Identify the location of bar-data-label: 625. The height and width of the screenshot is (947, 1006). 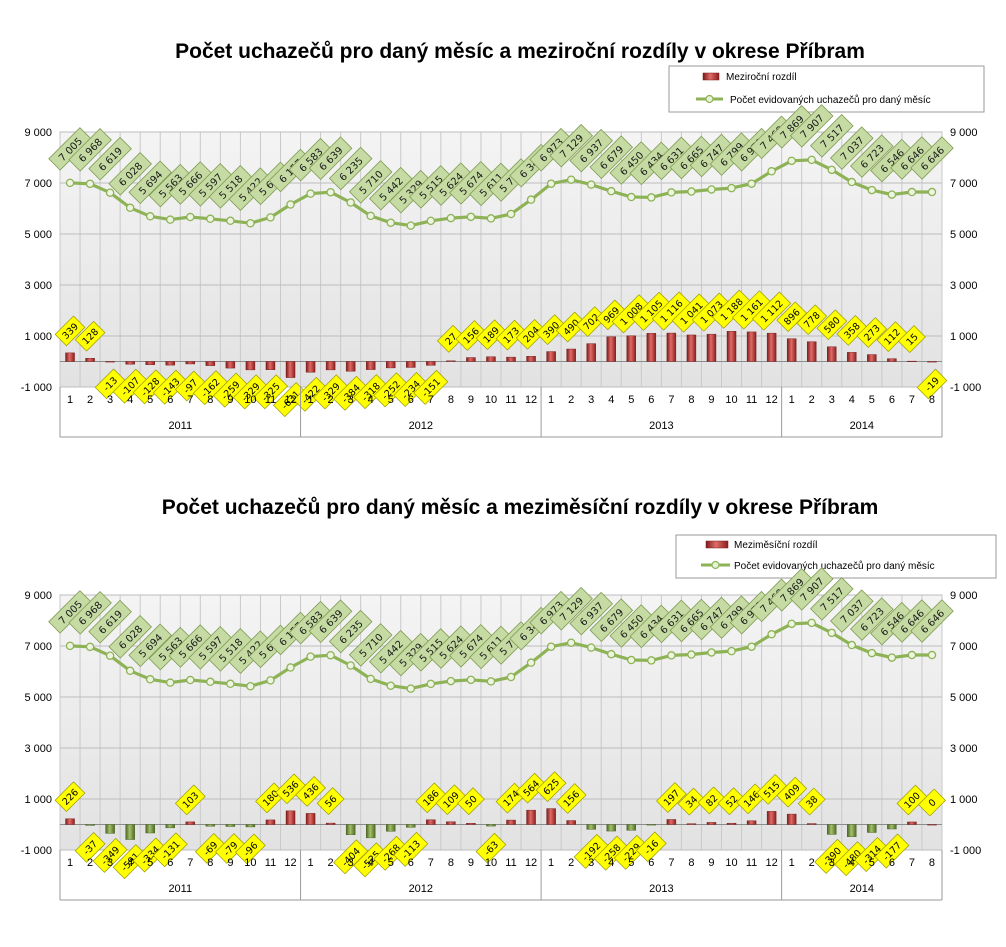
(551, 786).